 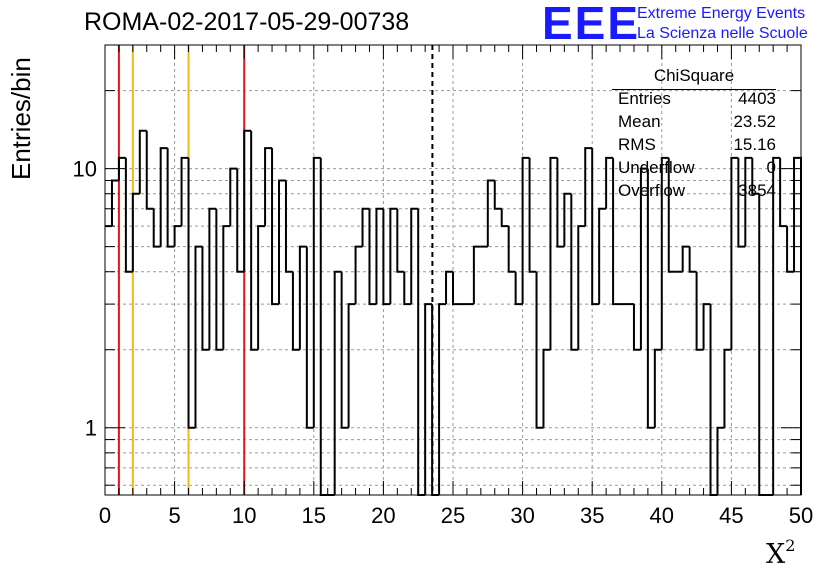 I want to click on logo-subtitle-2: La Scienza nelle Scuole, so click(x=722, y=33).